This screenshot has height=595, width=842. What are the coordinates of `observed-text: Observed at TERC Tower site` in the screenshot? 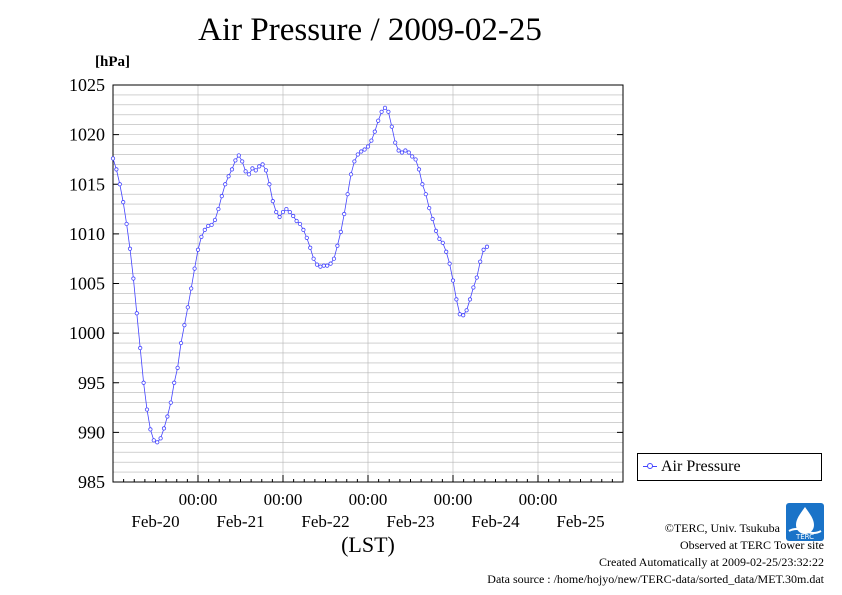 It's located at (751, 545).